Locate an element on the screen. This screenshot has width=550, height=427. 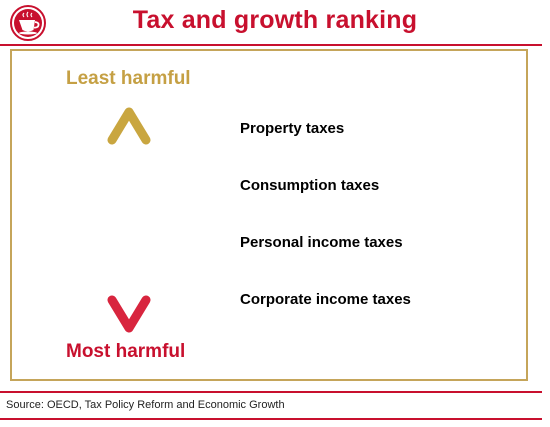
footer-divider-bottom is located at coordinates (271, 419).